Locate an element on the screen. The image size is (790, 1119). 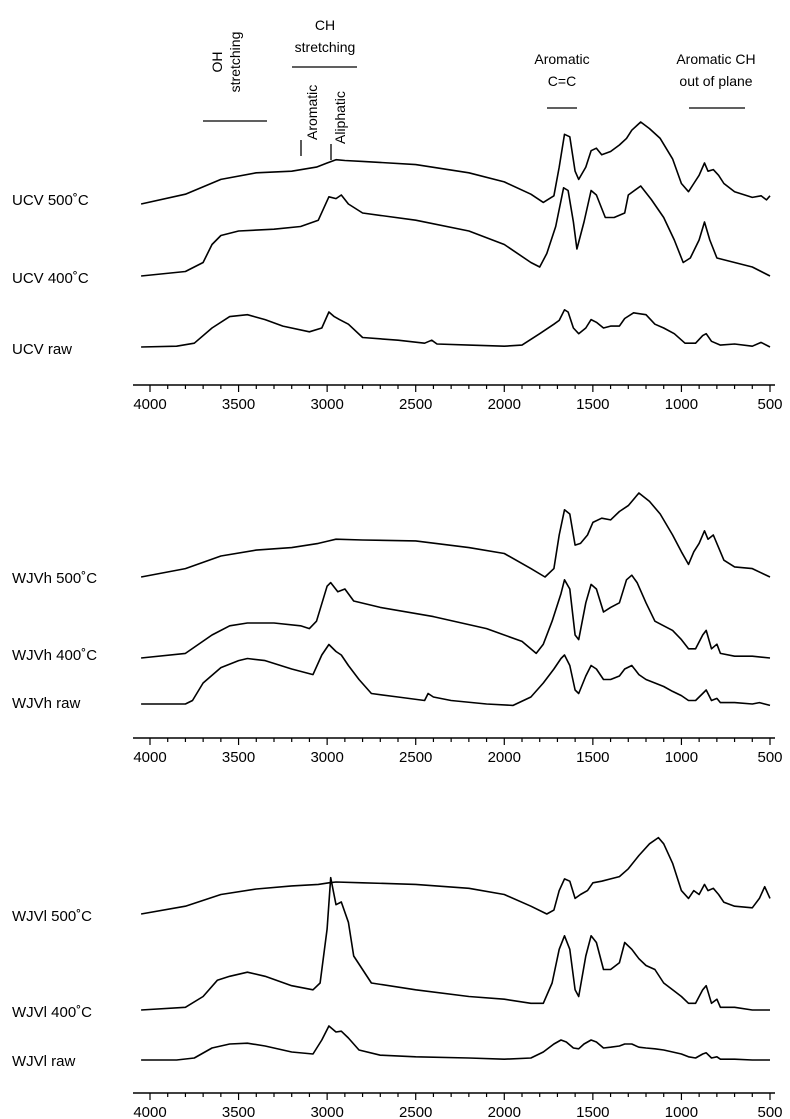
series-label: WJVl 400˚C is located at coordinates (52, 1012).